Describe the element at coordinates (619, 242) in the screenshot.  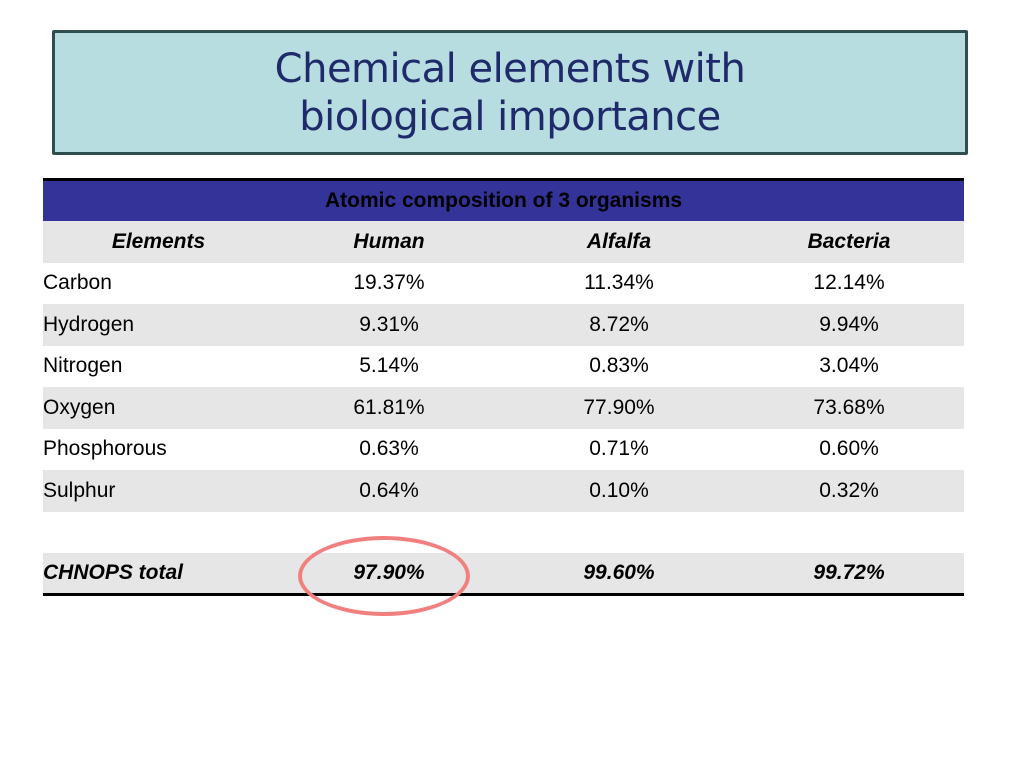
I see `header-alfalfa: Alfalfa` at that location.